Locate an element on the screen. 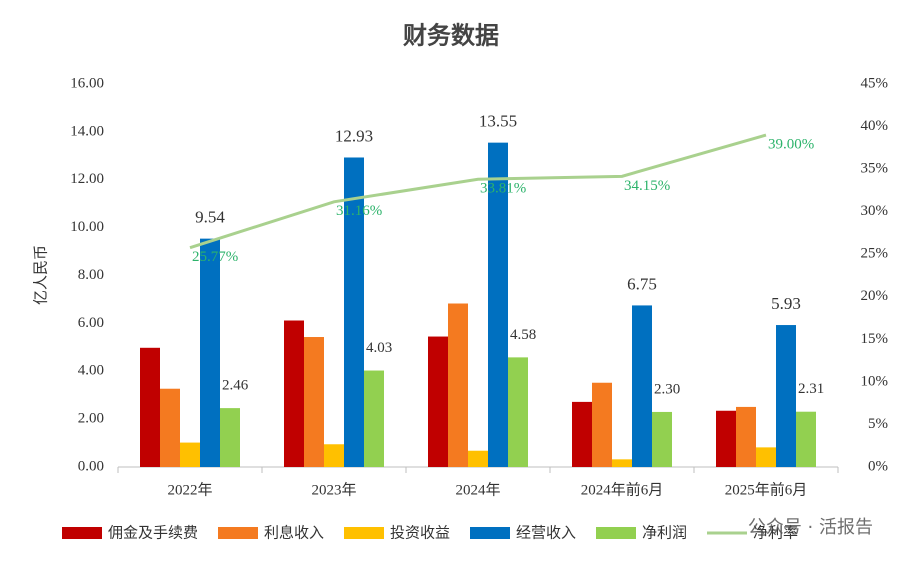 Image resolution: width=902 pixels, height=564 pixels. line-label: 33.81% is located at coordinates (503, 189).